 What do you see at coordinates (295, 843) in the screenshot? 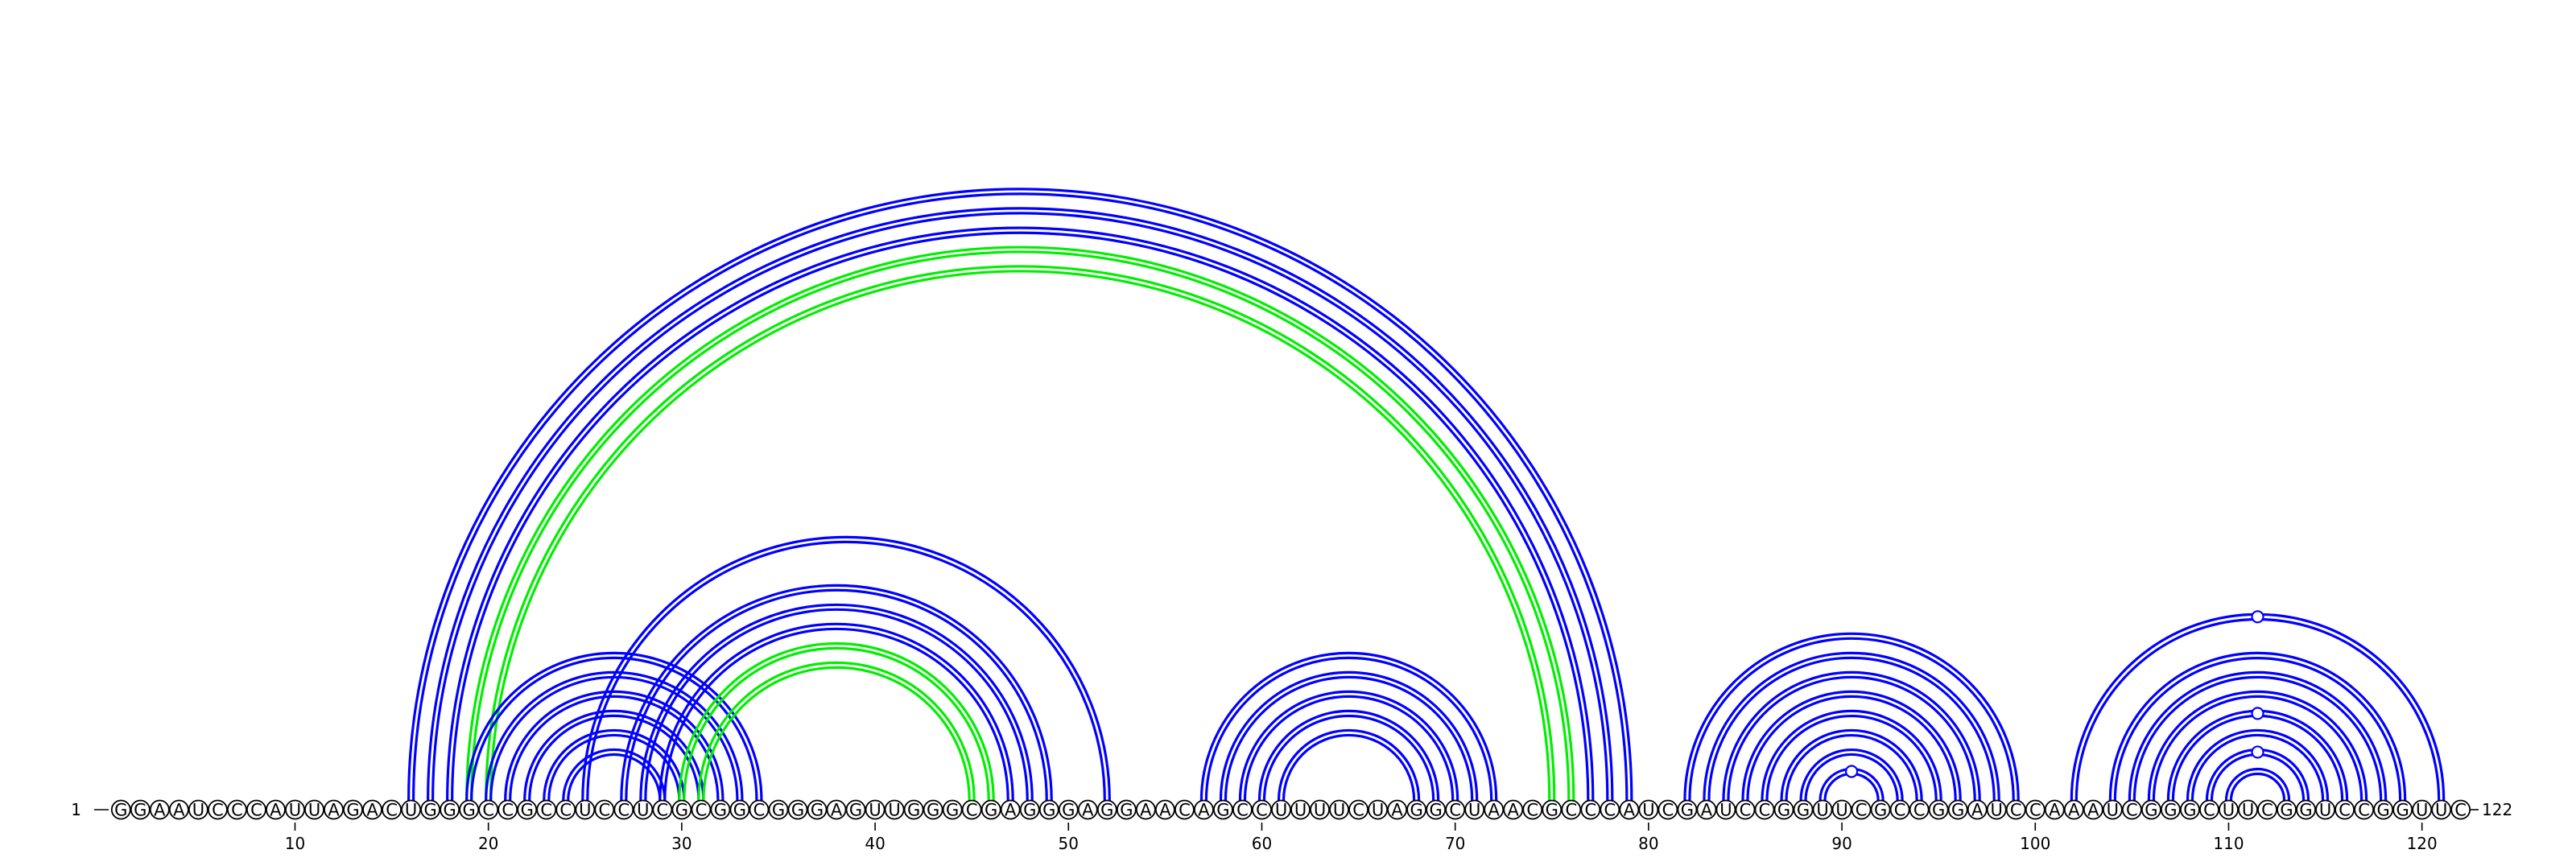
I see `tick-label: 10` at bounding box center [295, 843].